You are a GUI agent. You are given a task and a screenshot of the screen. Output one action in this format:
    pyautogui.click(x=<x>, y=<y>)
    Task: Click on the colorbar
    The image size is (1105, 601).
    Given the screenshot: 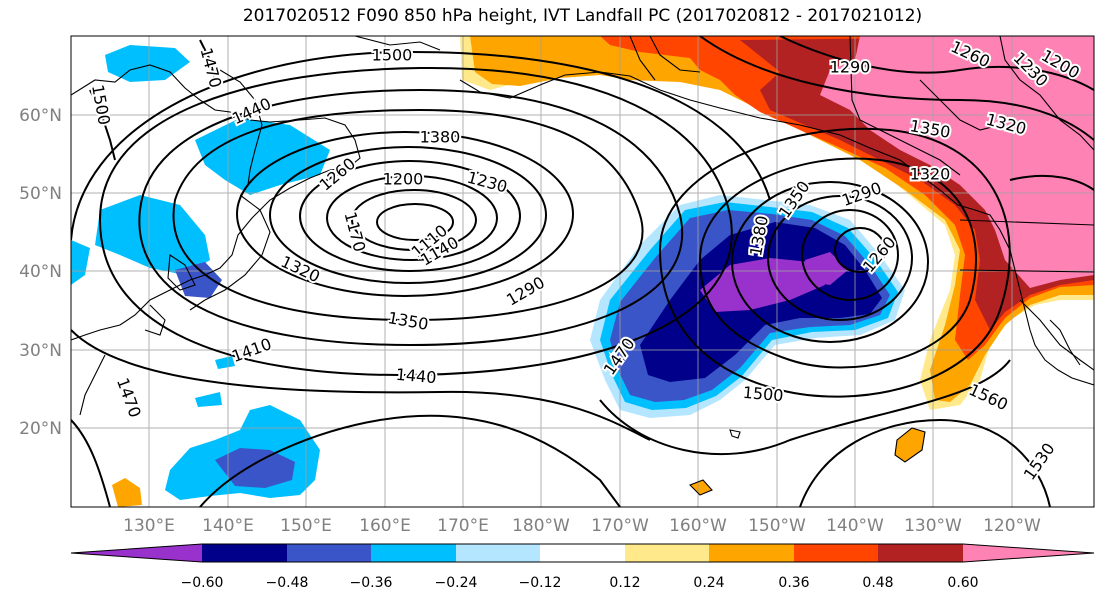 What is the action you would take?
    pyautogui.click(x=582, y=553)
    